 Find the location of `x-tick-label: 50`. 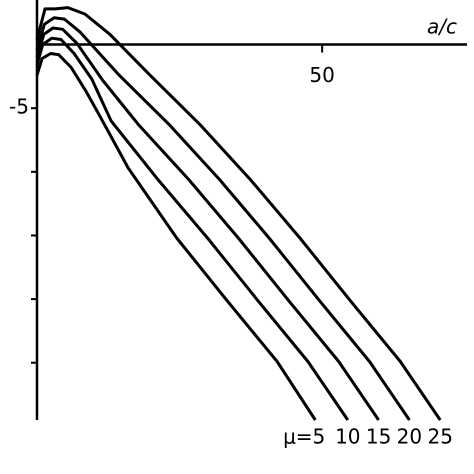

x-tick-label: 50 is located at coordinates (321, 75).